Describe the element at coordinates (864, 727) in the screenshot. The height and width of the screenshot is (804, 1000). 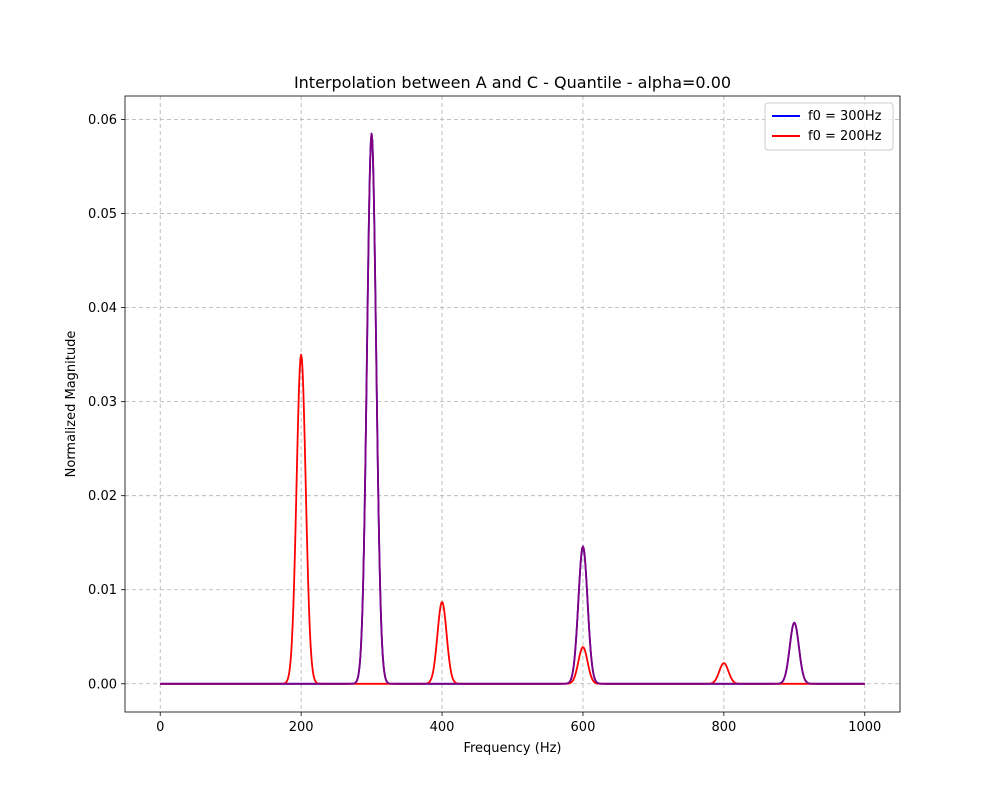
I see `x-tick-label: 1000` at that location.